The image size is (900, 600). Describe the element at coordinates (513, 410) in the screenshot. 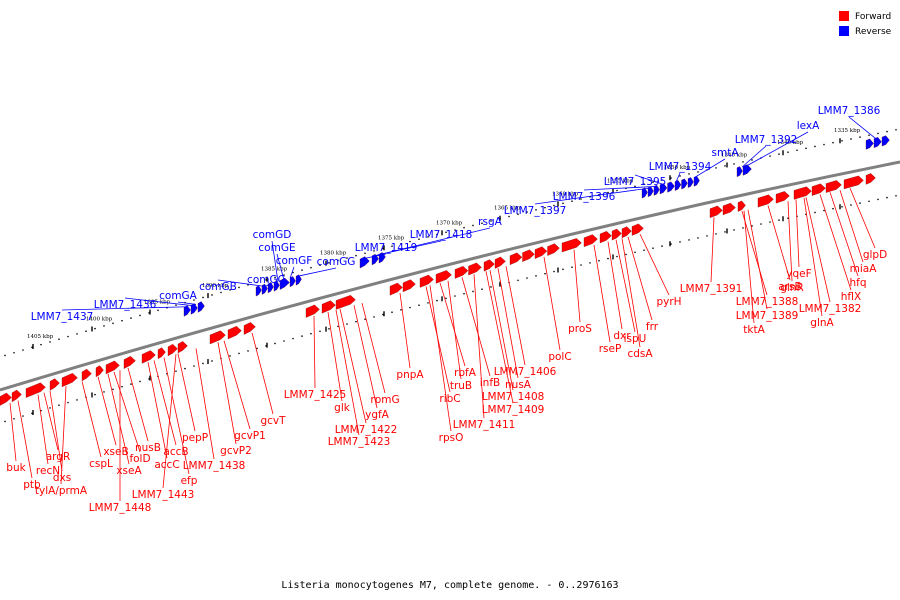

I see `gene-label: LMM7_1409` at that location.